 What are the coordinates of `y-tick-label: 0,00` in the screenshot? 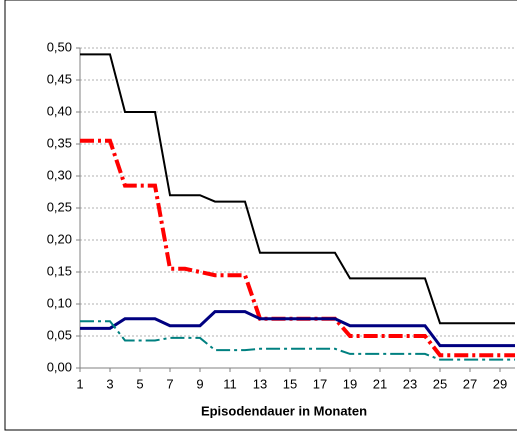 It's located at (59, 366).